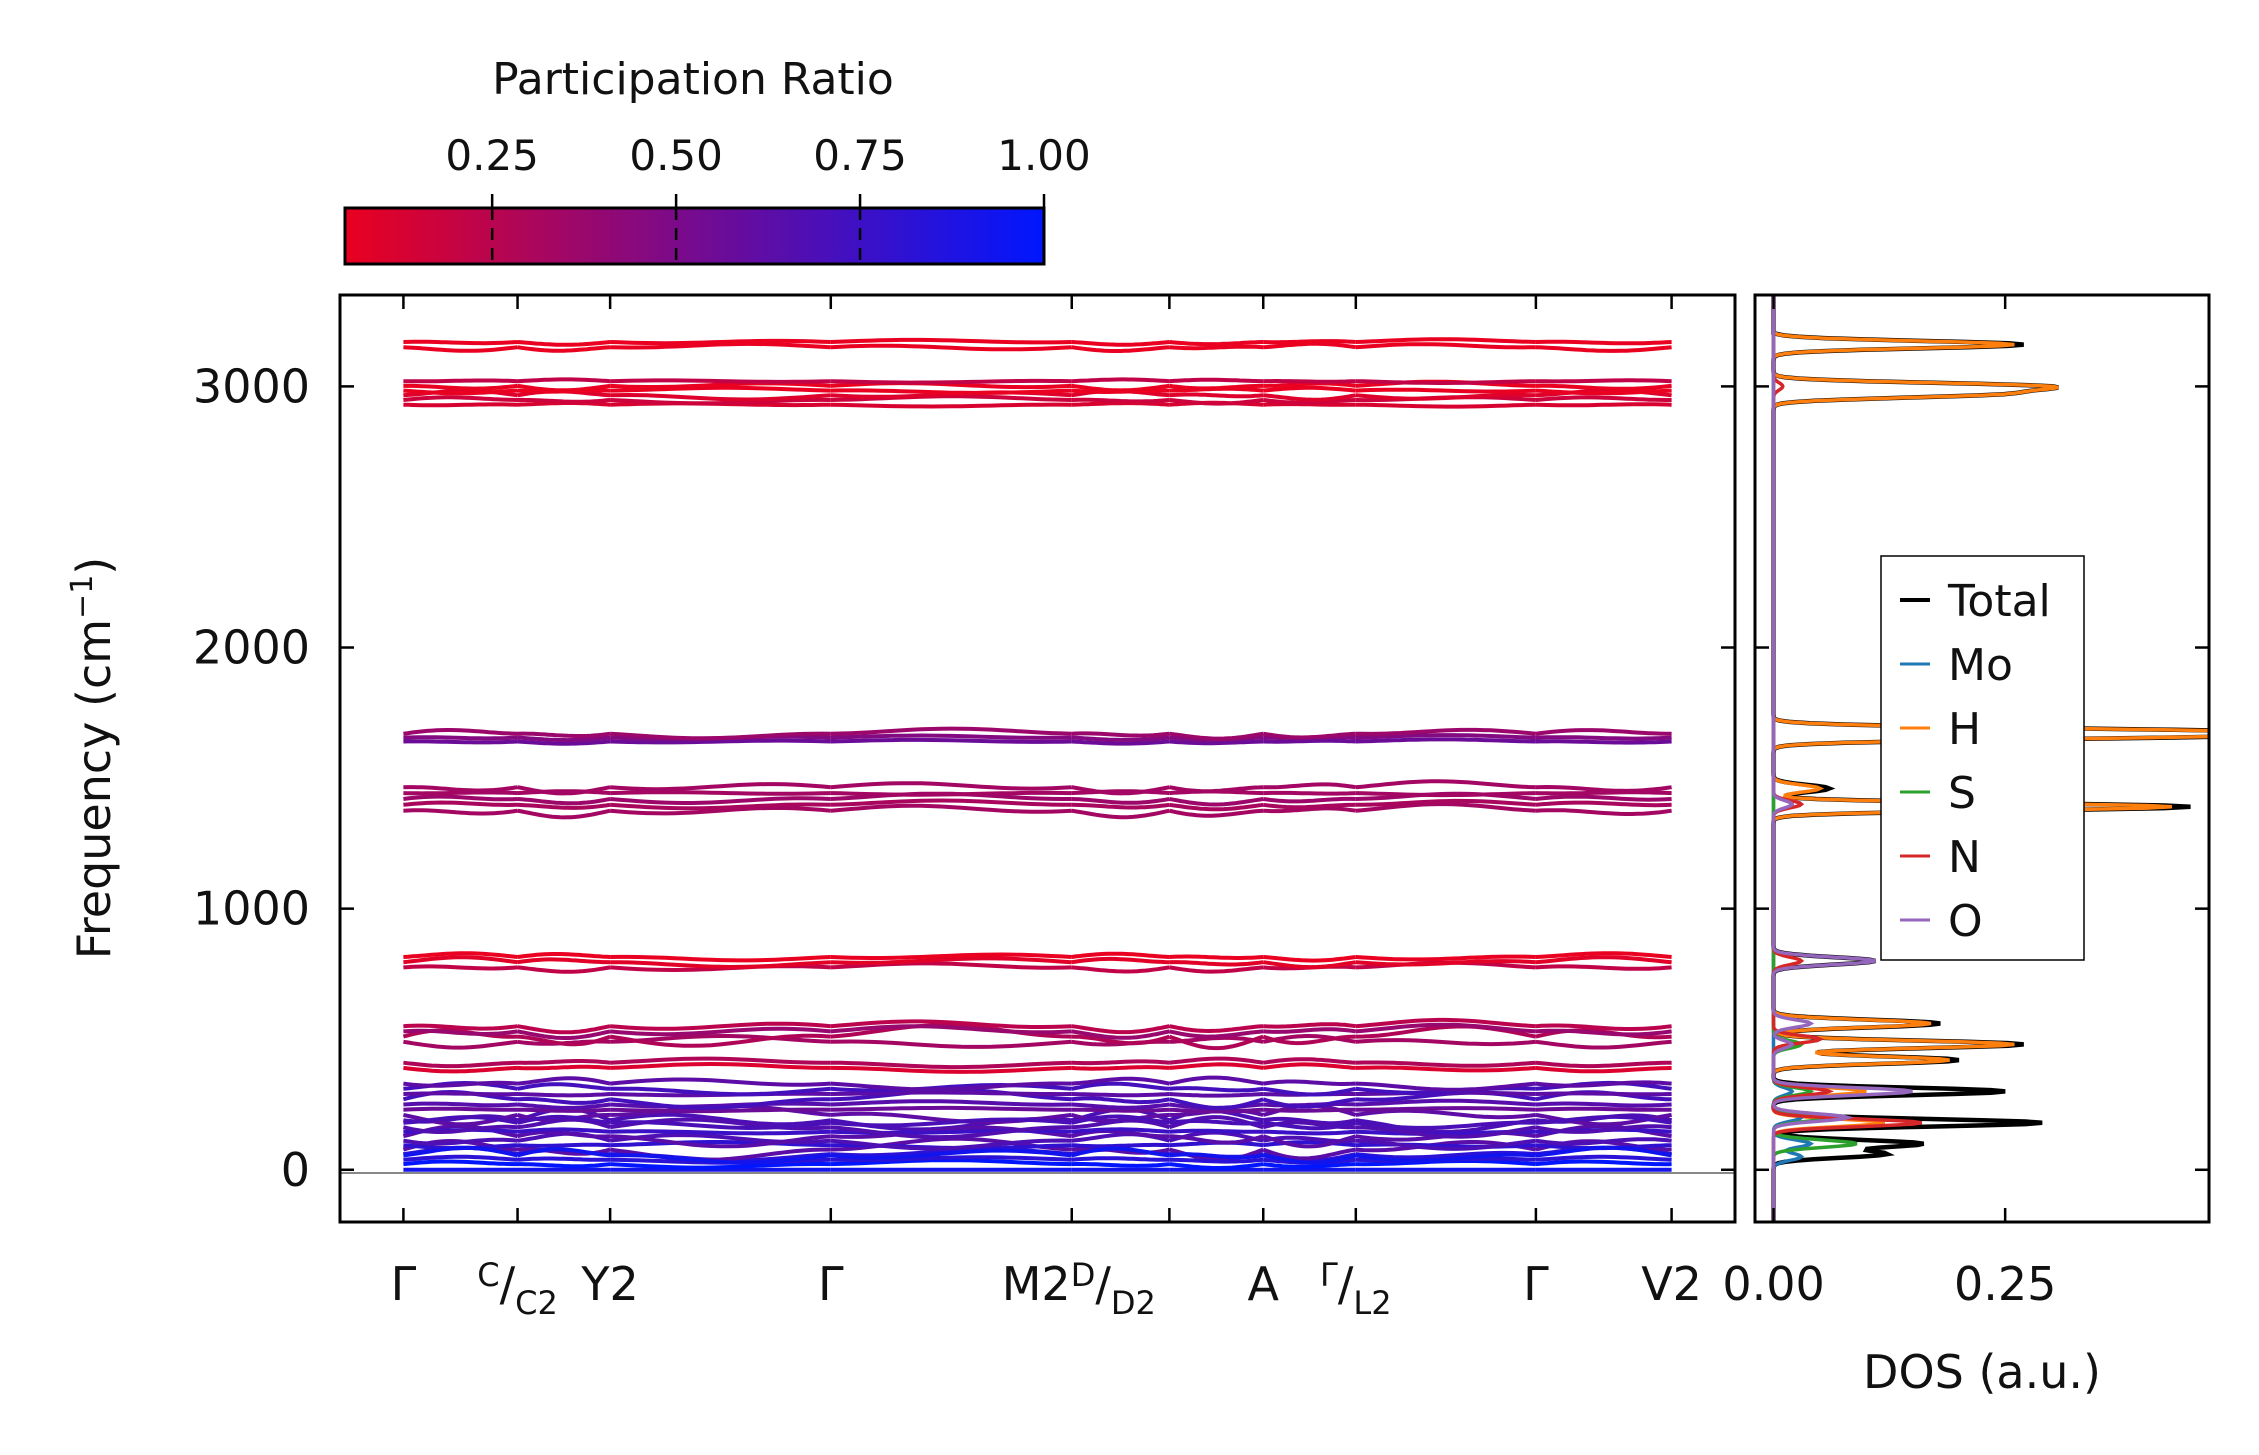  Describe the element at coordinates (1980, 665) in the screenshot. I see `legend-label-mo: Mo` at that location.